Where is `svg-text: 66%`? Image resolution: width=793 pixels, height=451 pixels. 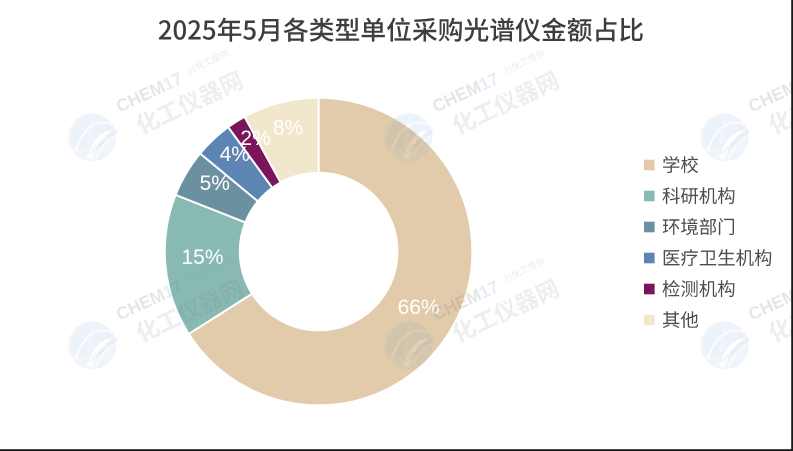
svg-text: 66% is located at coordinates (419, 307).